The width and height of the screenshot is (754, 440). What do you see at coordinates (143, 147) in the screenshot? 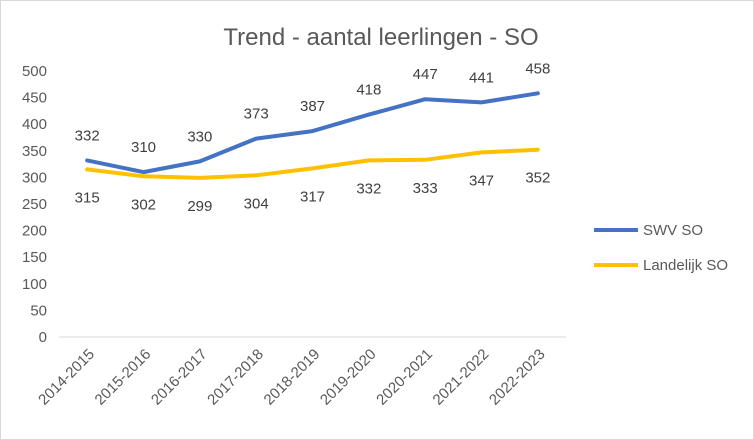
I see `data-label: 310` at bounding box center [143, 147].